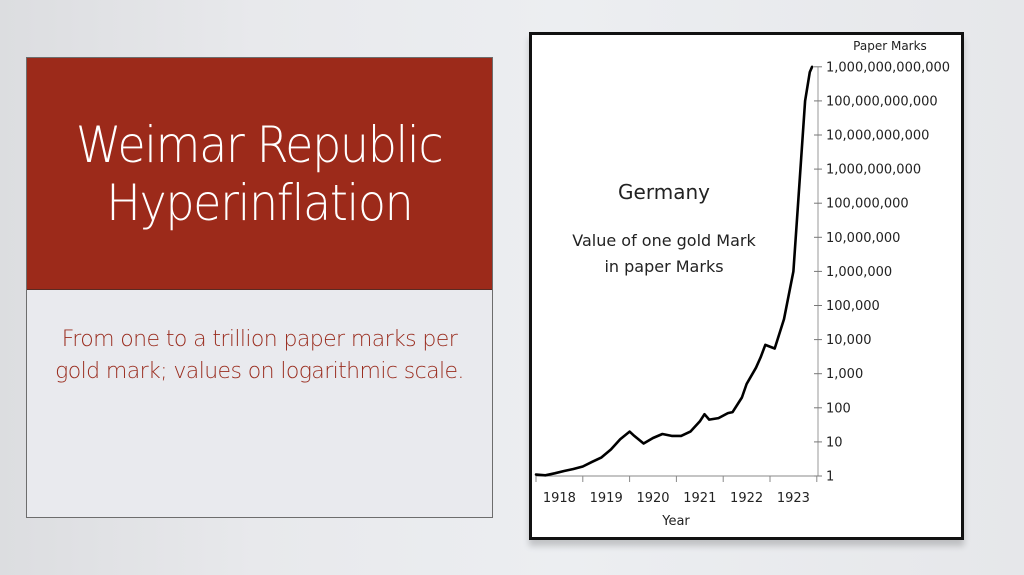 The height and width of the screenshot is (575, 1024). Describe the element at coordinates (830, 477) in the screenshot. I see `y-tick-label: 1` at that location.